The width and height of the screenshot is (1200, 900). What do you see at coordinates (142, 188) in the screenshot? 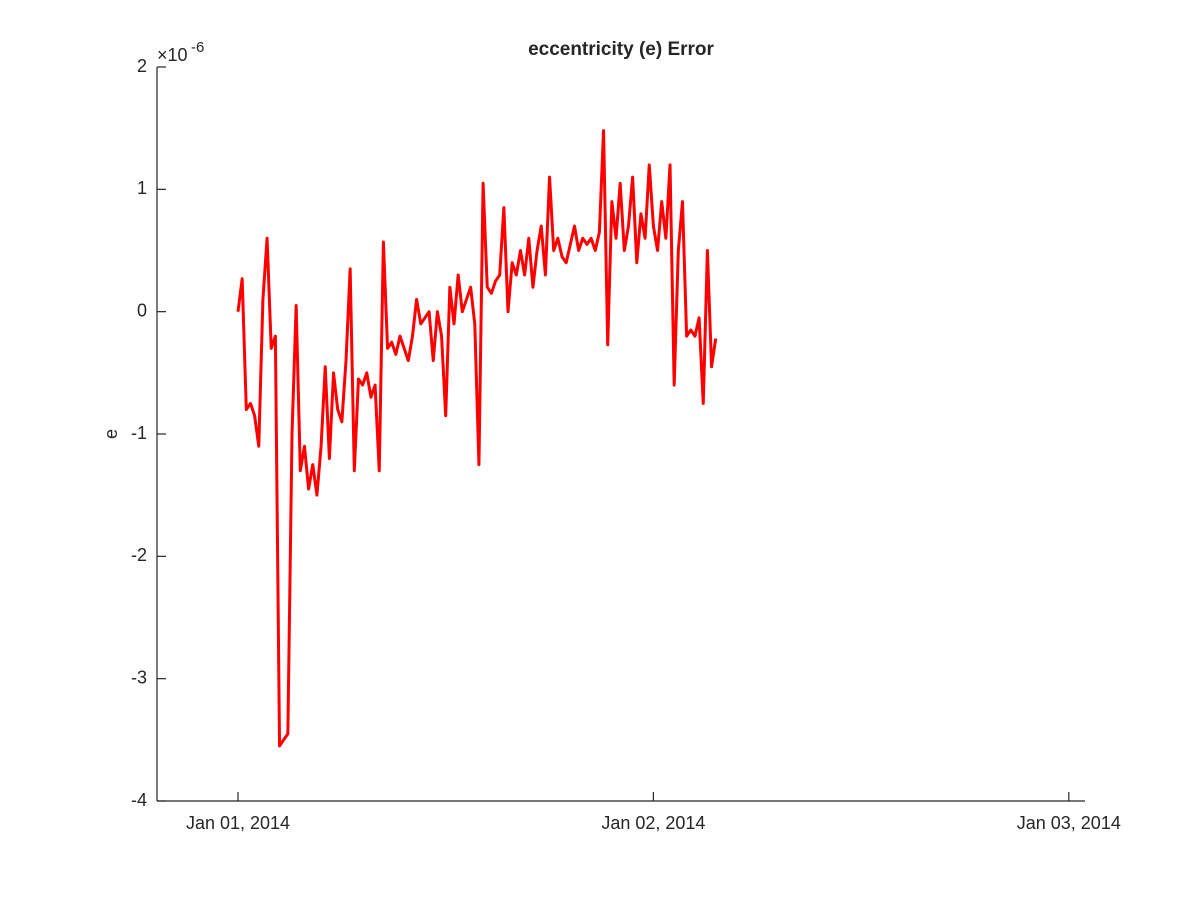
I see `y-tick-label: 1` at bounding box center [142, 188].